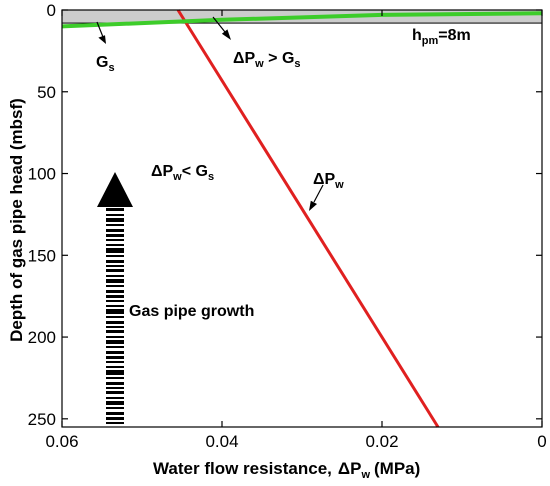 Image resolution: width=550 pixels, height=486 pixels. I want to click on dpw-gt-gs-annotation: ΔPw > Gs, so click(267, 60).